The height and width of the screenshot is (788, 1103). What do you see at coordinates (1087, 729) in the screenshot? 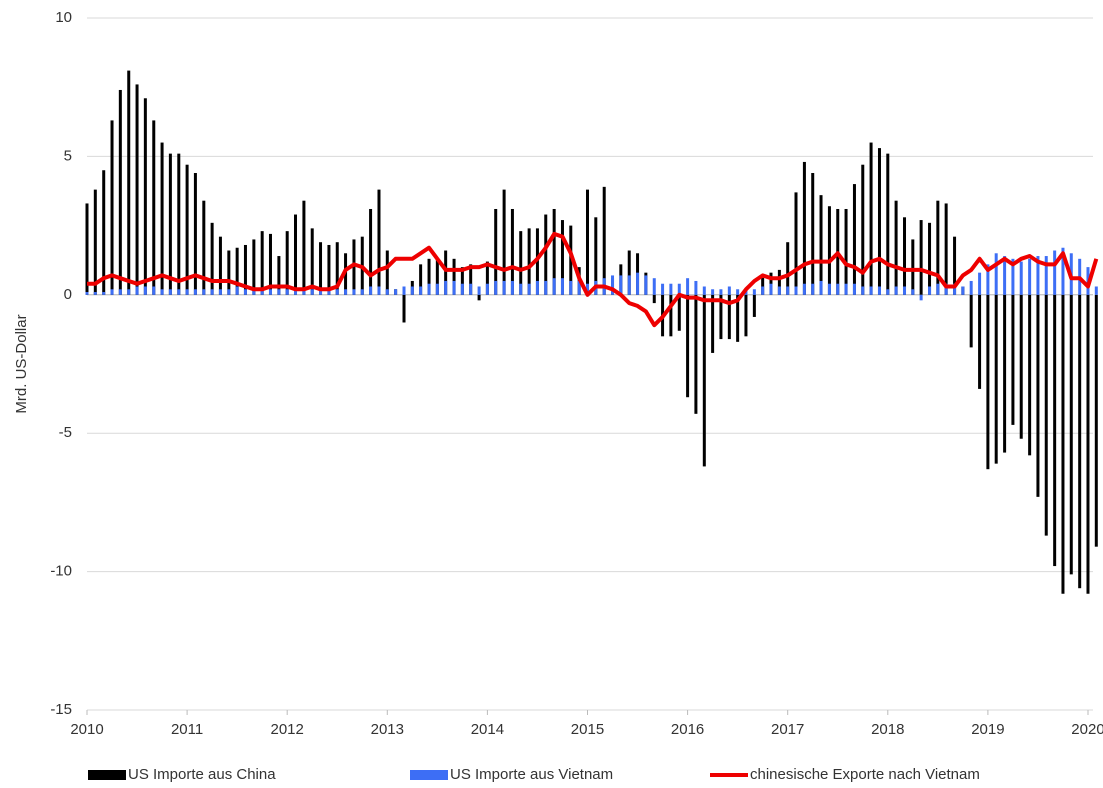
I see `x-tick-label: 2020` at bounding box center [1087, 729].